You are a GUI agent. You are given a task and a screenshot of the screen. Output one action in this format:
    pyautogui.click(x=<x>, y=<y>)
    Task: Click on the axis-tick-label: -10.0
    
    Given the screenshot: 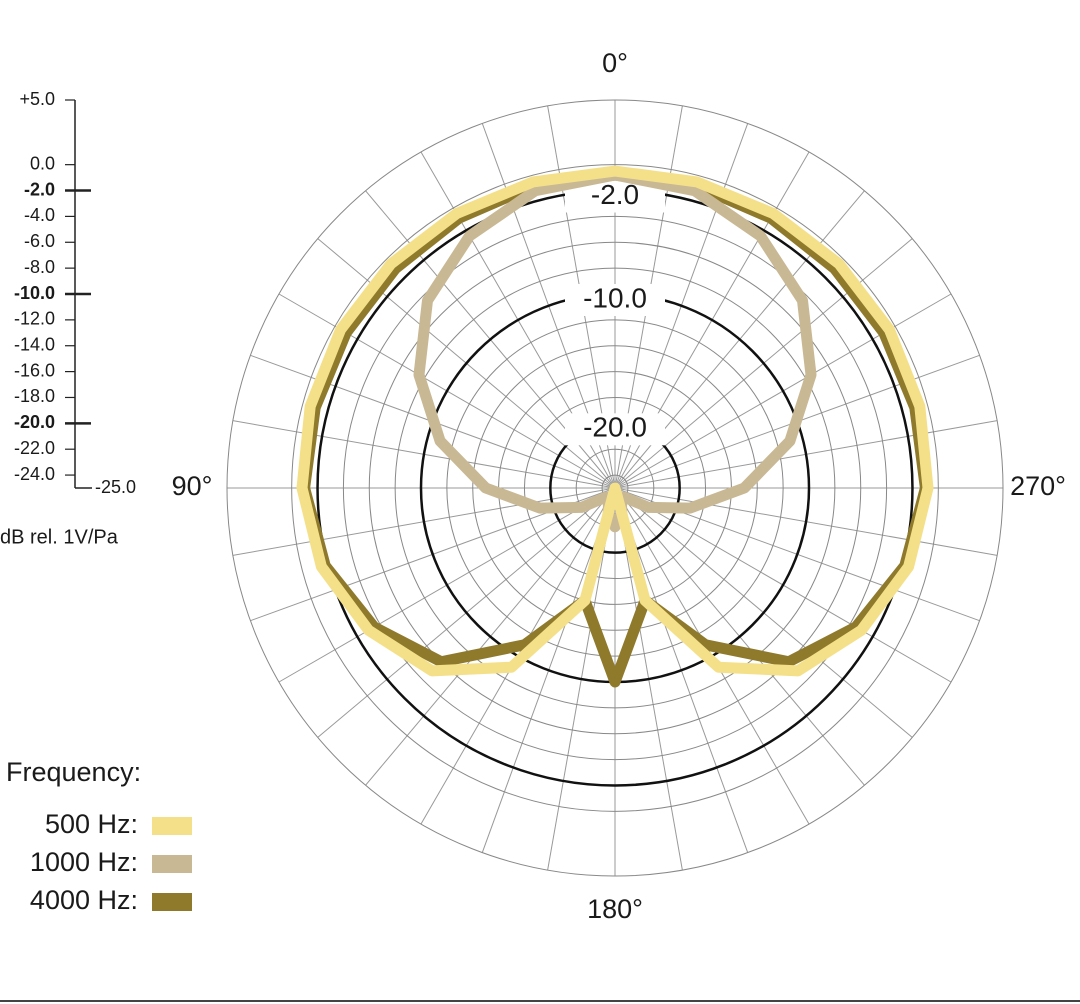 What is the action you would take?
    pyautogui.click(x=34, y=293)
    